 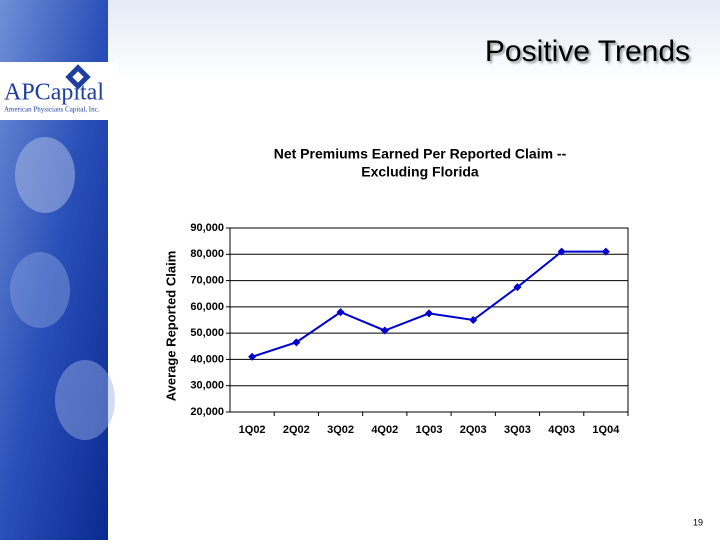 What do you see at coordinates (420, 172) in the screenshot?
I see `chart-title: Excluding Florida` at bounding box center [420, 172].